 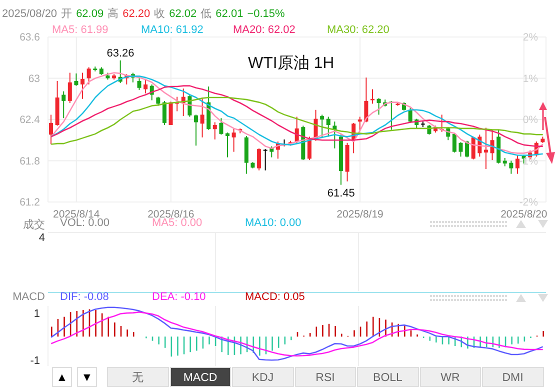 What do you see at coordinates (528, 161) in the screenshot?
I see `y2-tick-label: -1%` at bounding box center [528, 161].